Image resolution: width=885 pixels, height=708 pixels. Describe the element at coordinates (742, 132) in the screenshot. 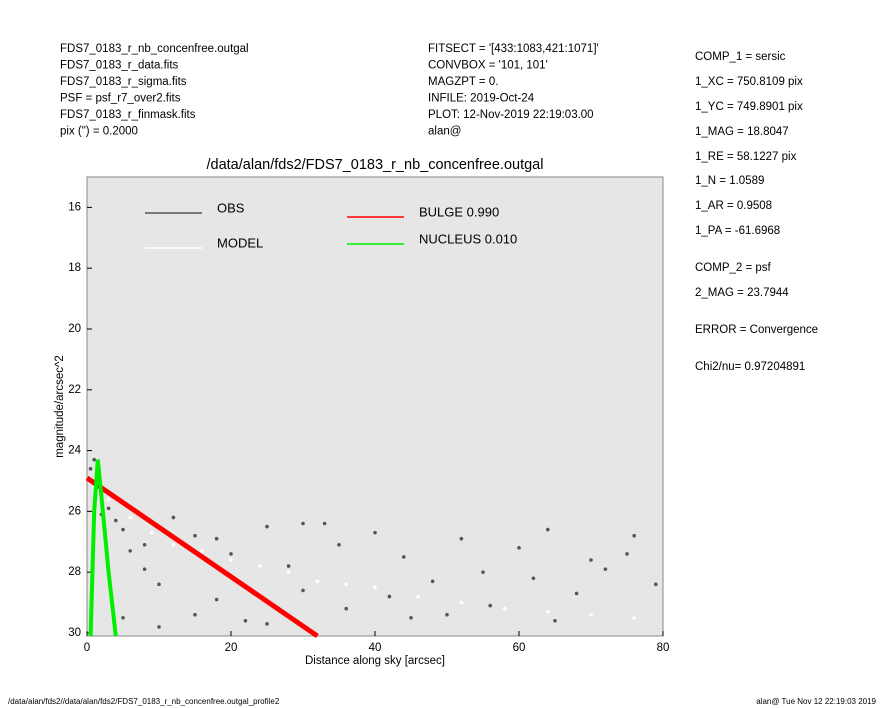

I see `param-line: 1_MAG = 18.8047` at that location.